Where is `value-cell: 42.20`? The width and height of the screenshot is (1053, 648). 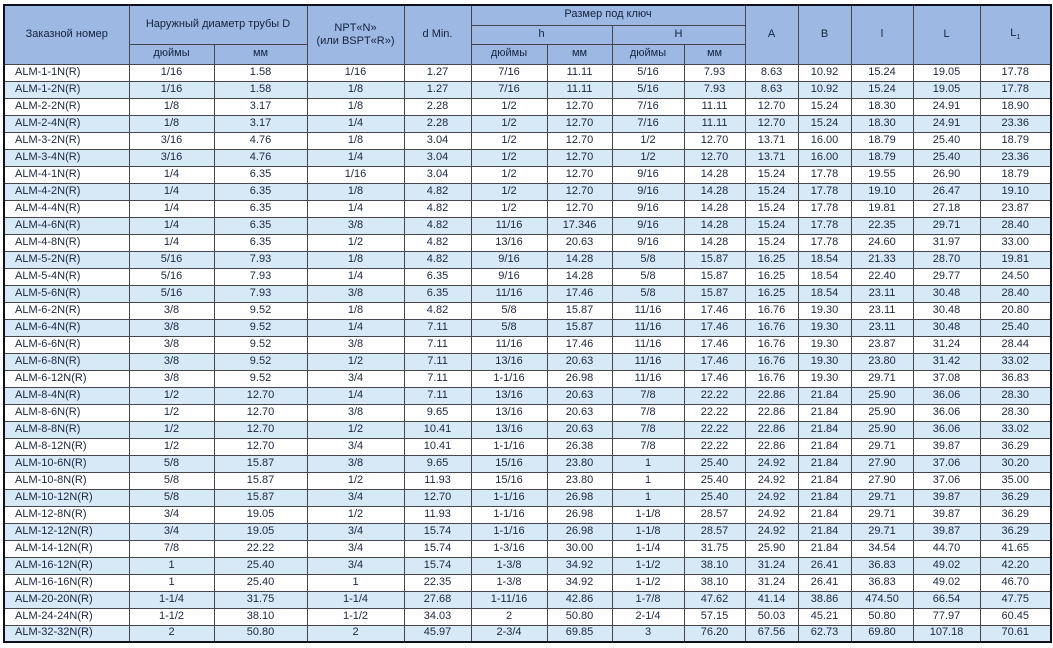 value-cell: 42.20 is located at coordinates (1015, 565).